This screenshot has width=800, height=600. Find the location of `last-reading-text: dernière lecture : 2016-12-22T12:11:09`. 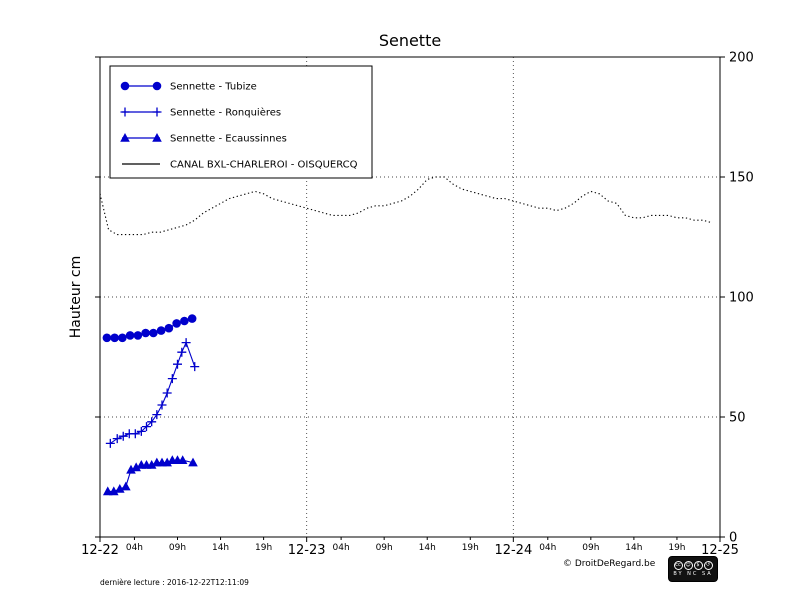

last-reading-text: dernière lecture : 2016-12-22T12:11:09 is located at coordinates (174, 582).